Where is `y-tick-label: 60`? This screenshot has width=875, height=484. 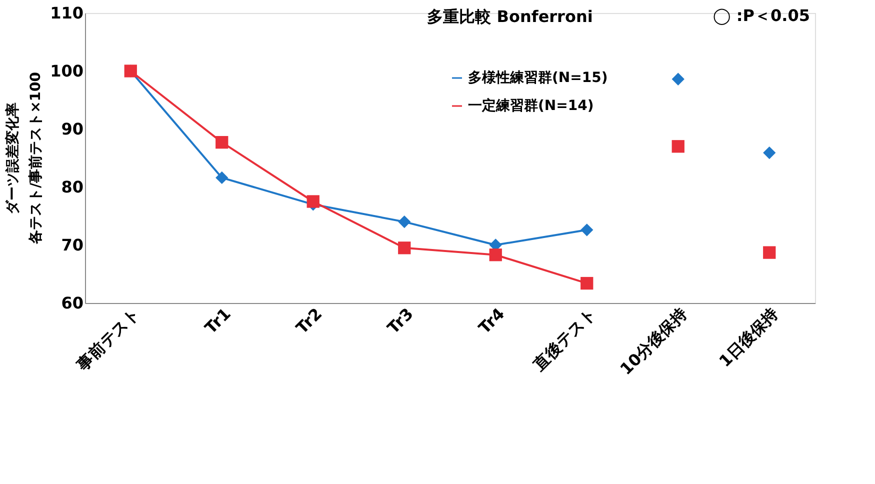
y-tick-label: 60 is located at coordinates (72, 303).